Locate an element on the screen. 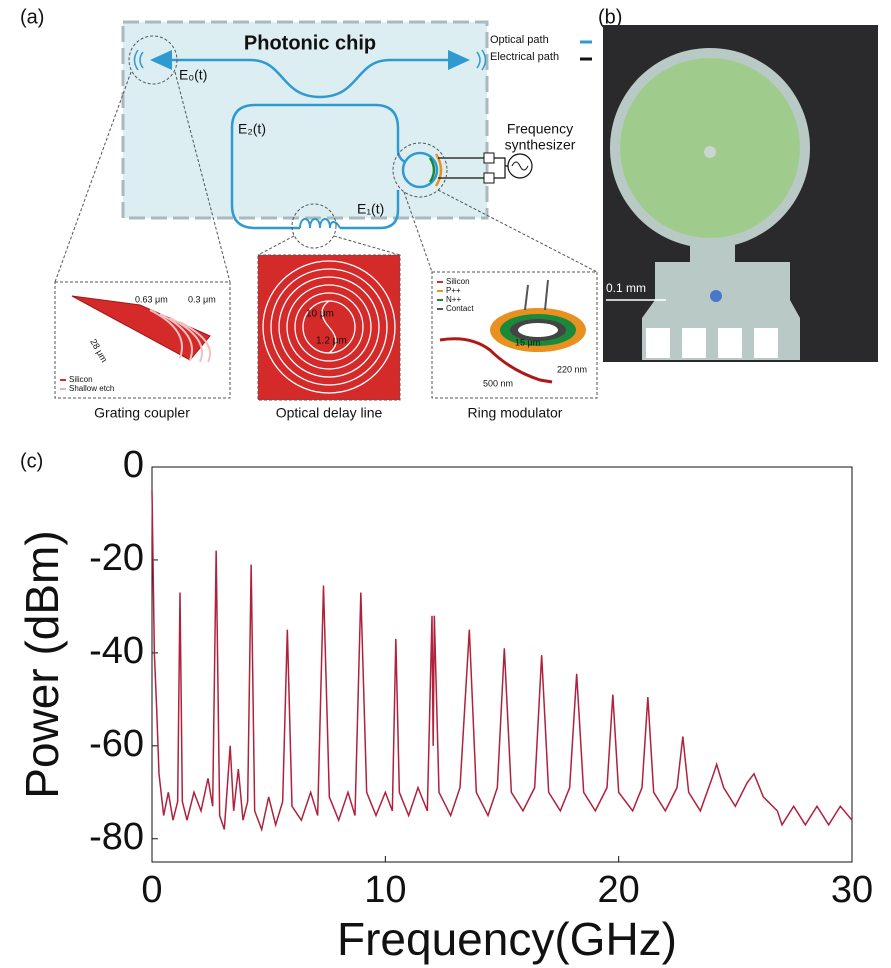 The image size is (891, 968). panel-label: (b) is located at coordinates (610, 17).